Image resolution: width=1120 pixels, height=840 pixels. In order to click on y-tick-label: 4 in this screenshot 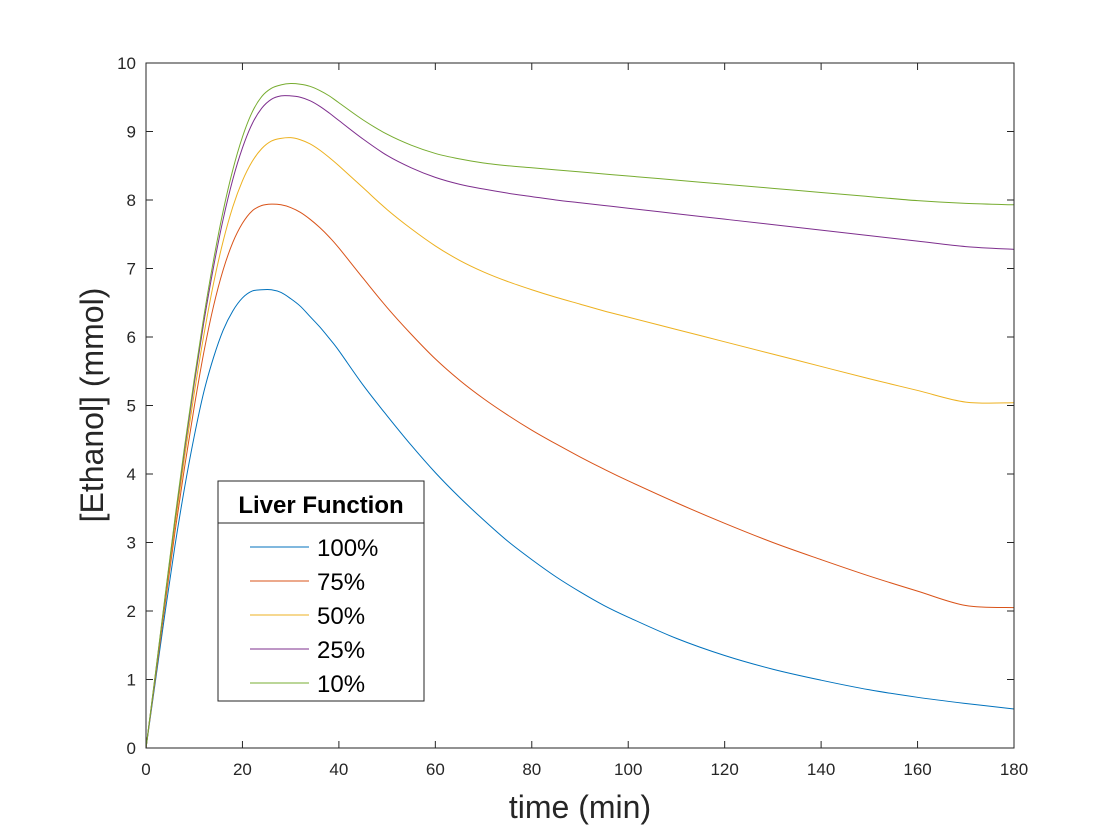, I will do `click(131, 474)`.